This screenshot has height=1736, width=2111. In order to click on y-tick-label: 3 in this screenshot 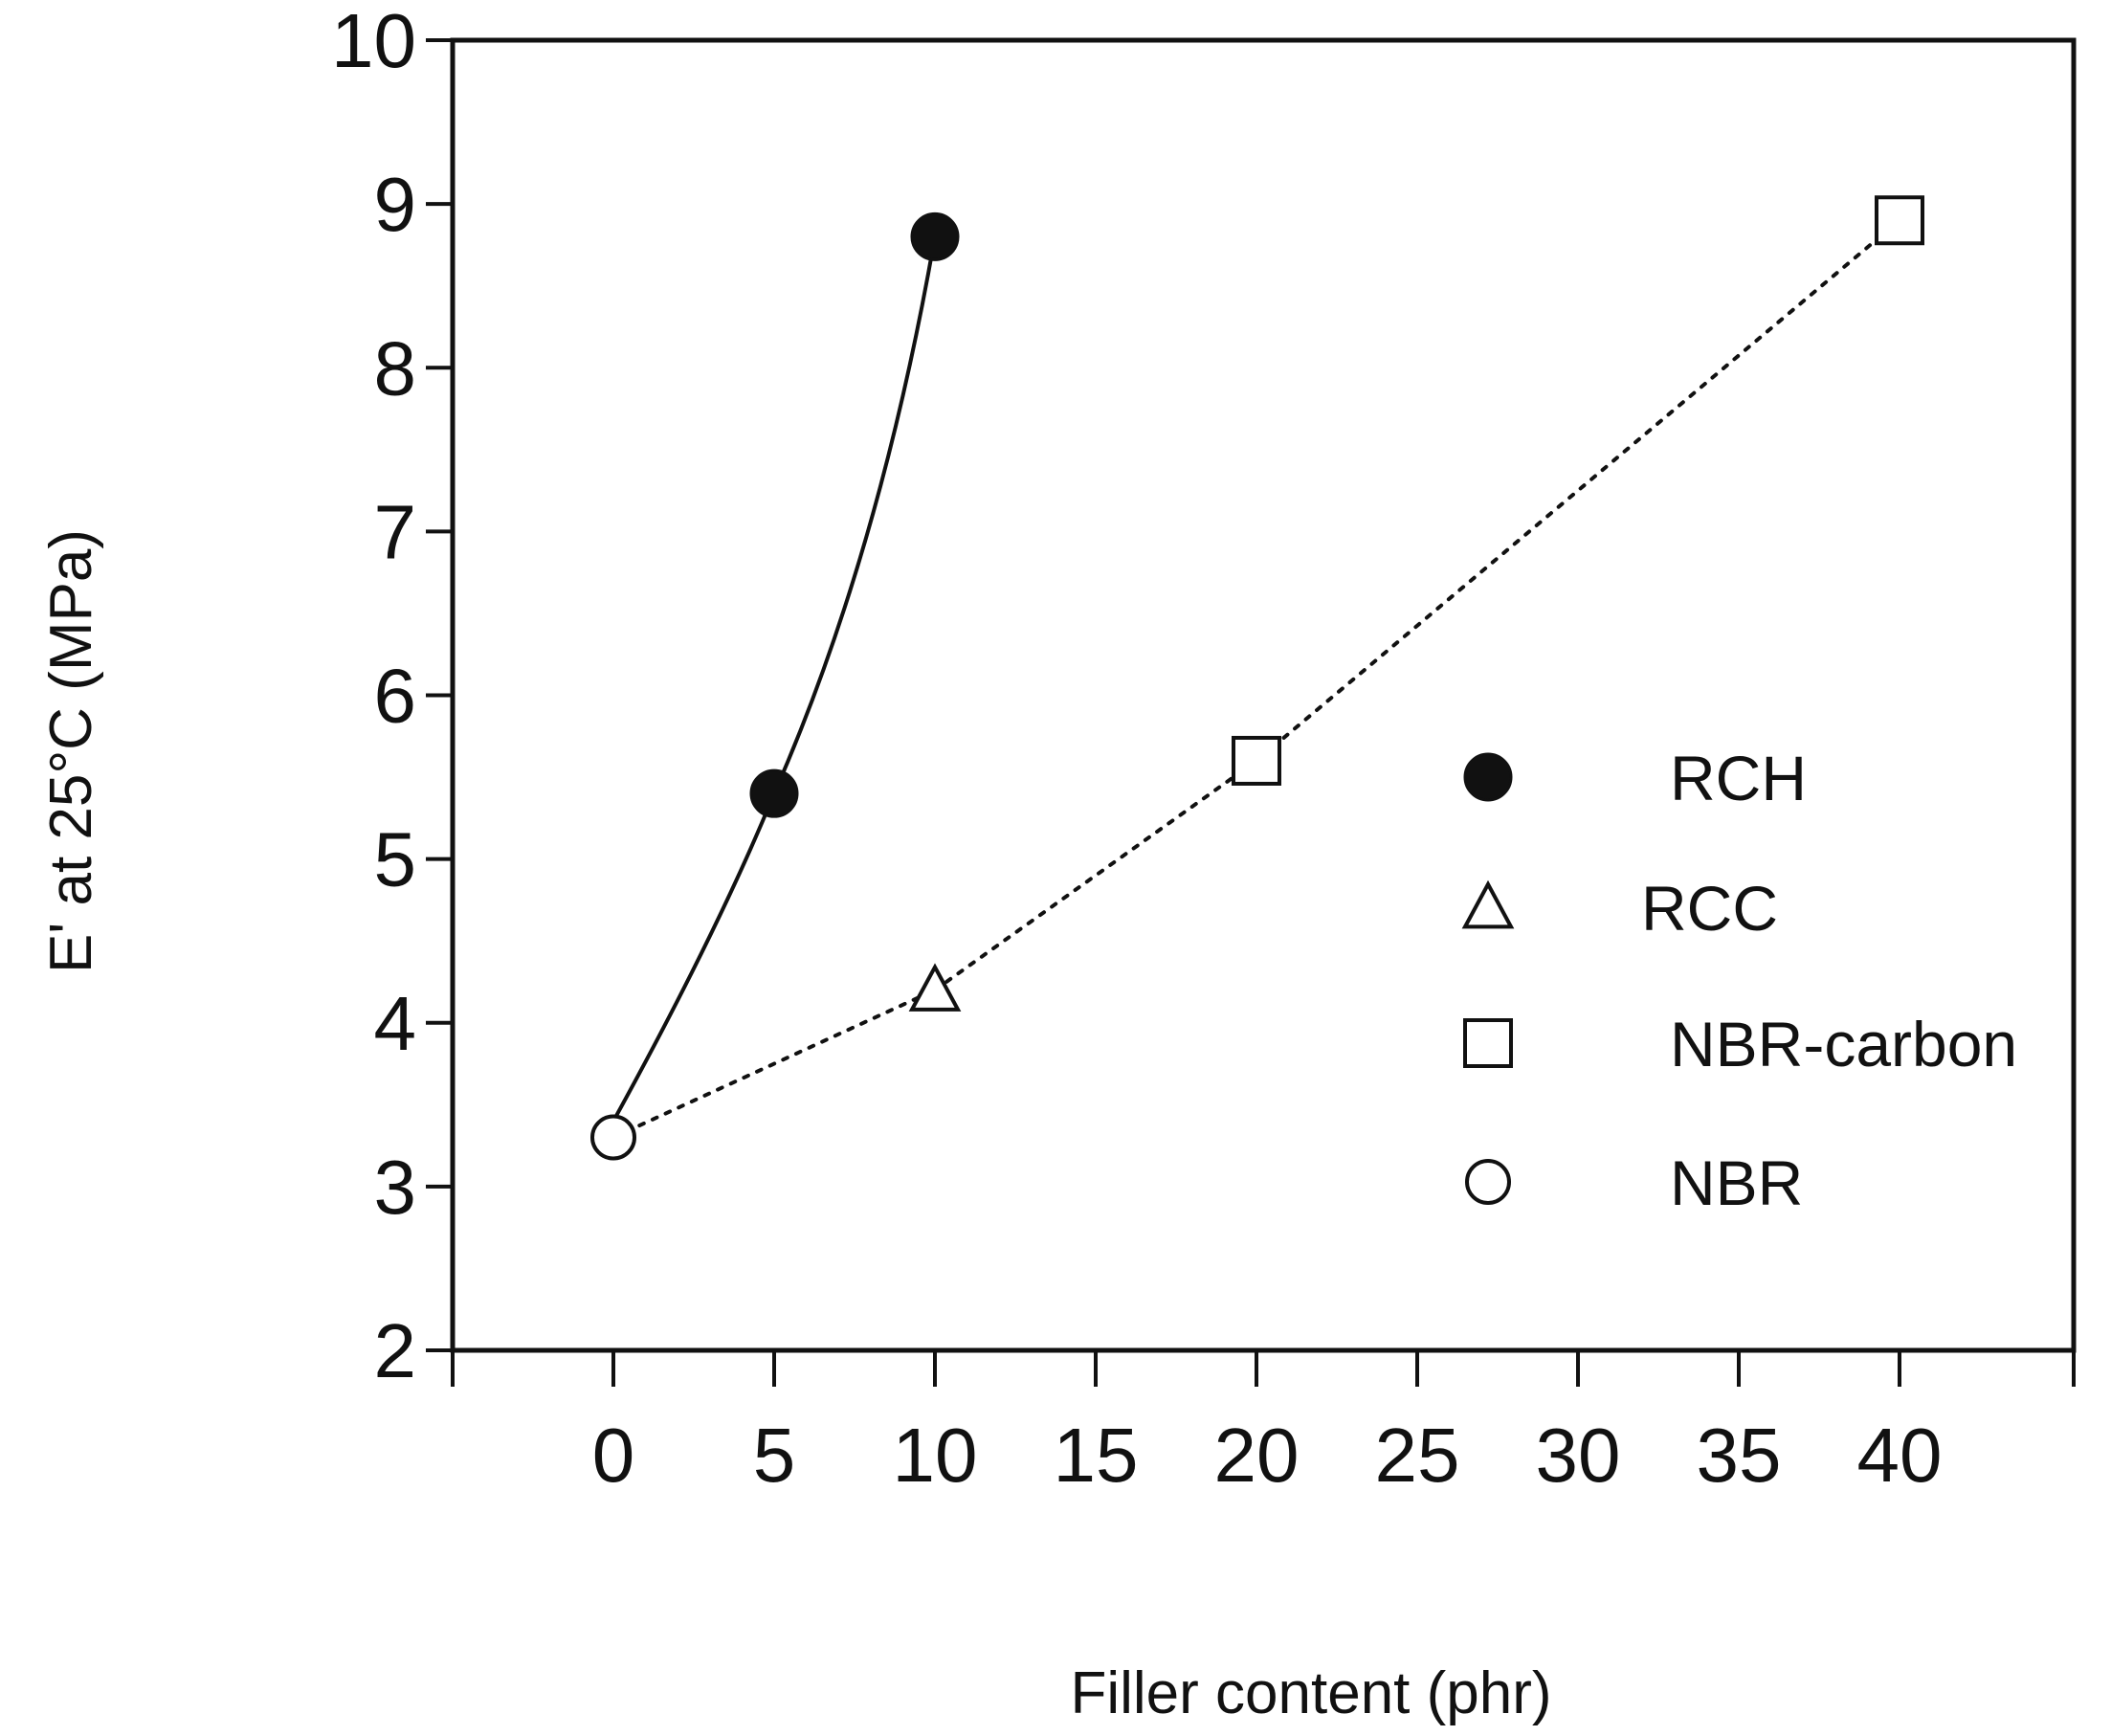, I will do `click(395, 1187)`.